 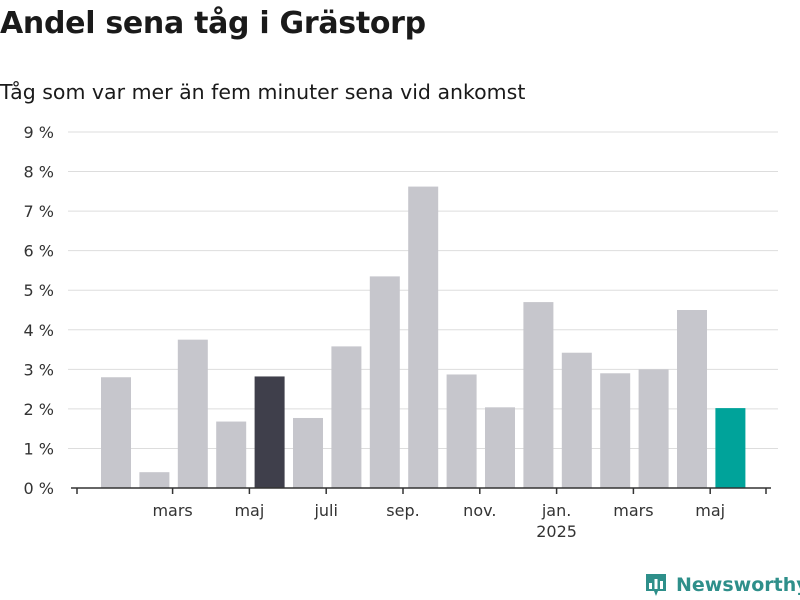 I want to click on y-tick-label: 1 %, so click(x=39, y=448).